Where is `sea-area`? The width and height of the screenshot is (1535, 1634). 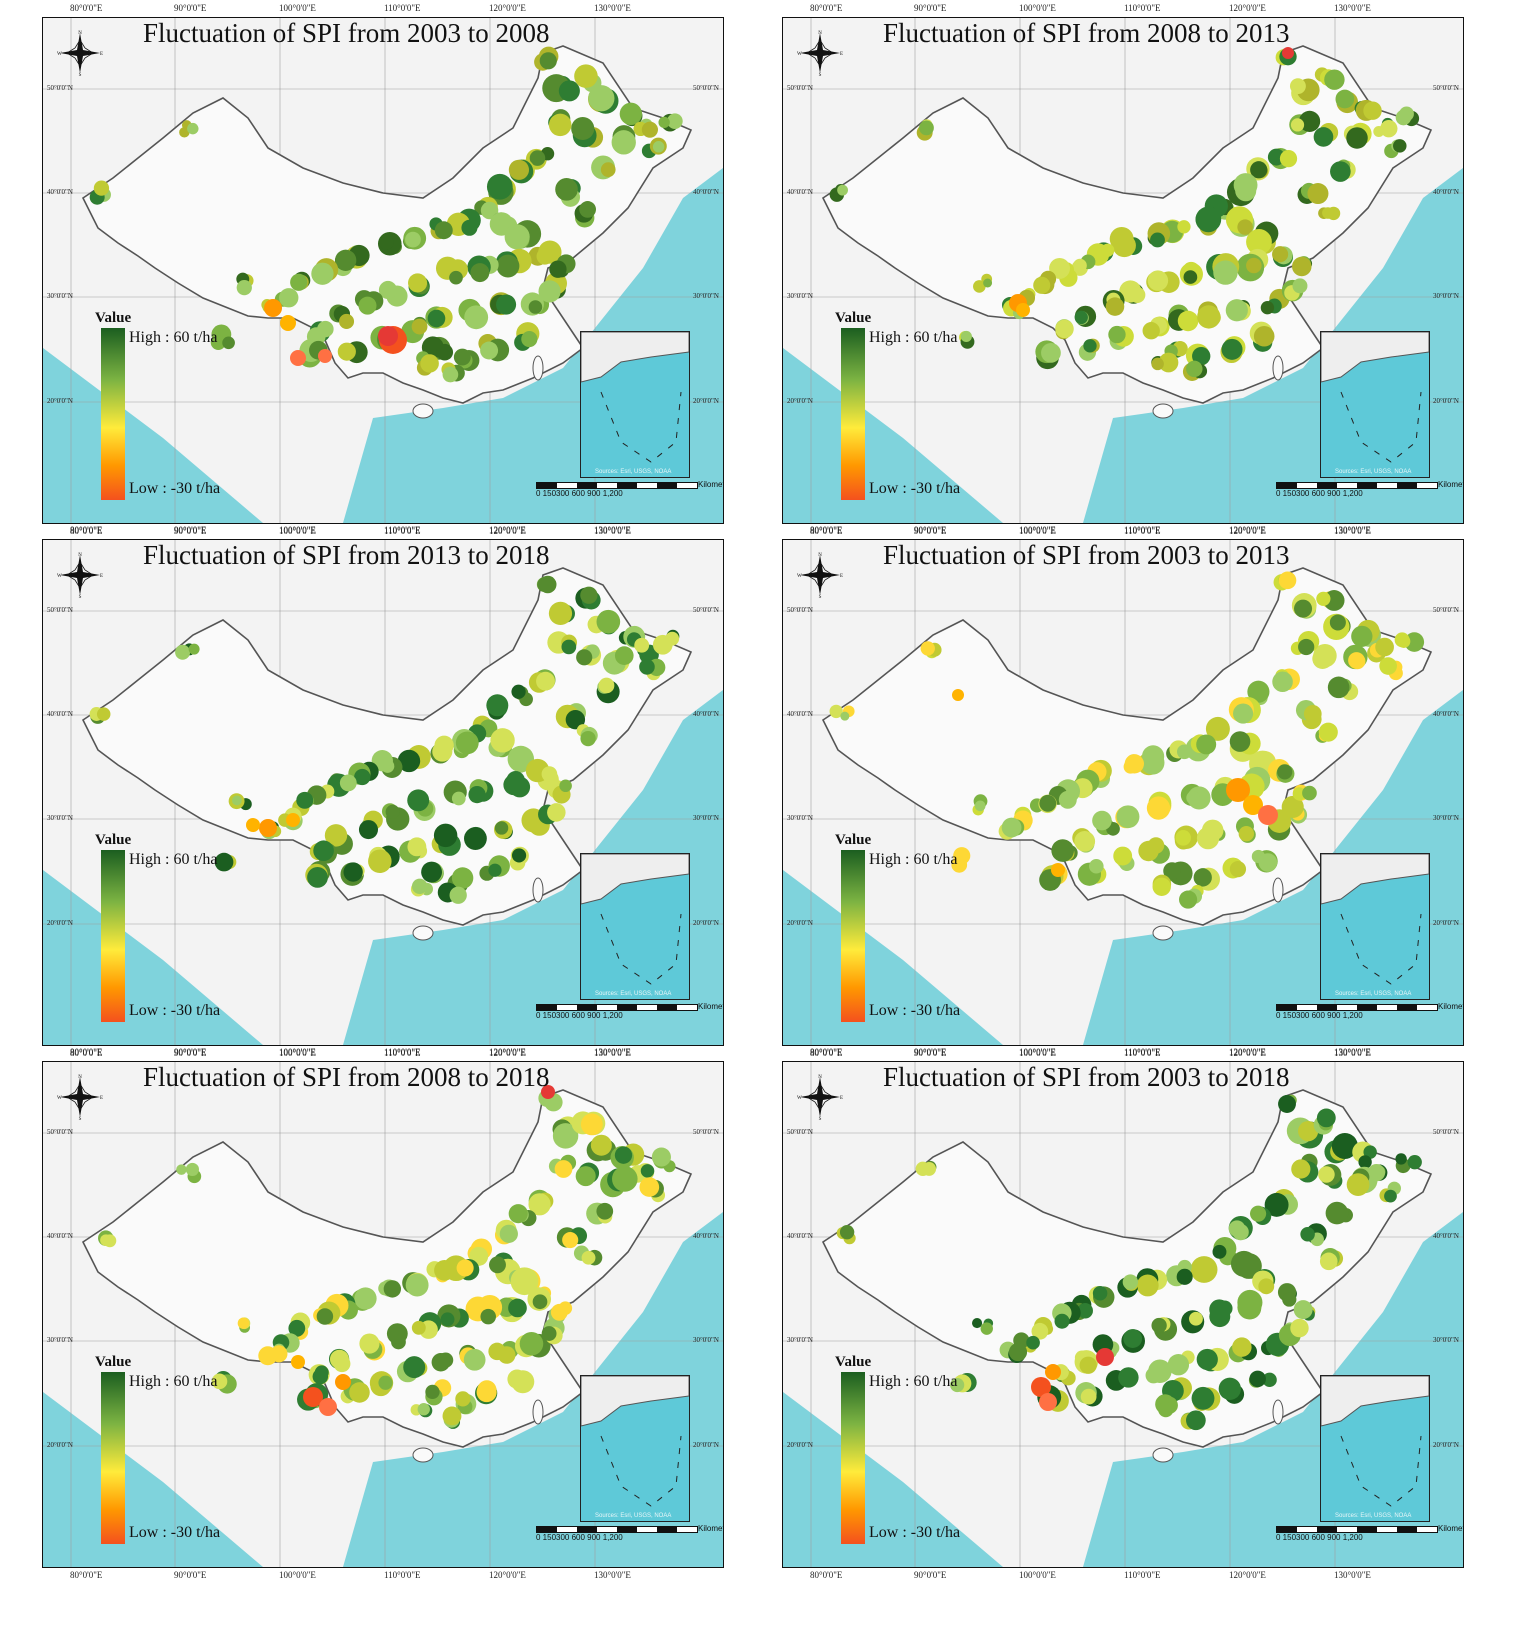 sea-area is located at coordinates (1123, 345).